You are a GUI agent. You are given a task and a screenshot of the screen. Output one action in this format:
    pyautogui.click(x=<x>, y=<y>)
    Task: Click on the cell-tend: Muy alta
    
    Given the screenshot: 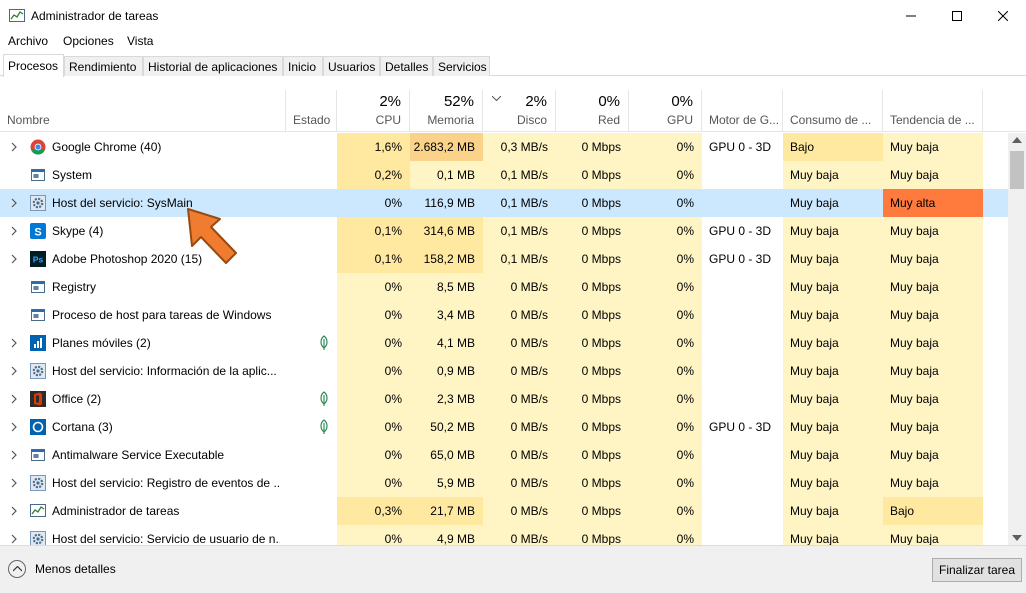 What is the action you would take?
    pyautogui.click(x=933, y=203)
    